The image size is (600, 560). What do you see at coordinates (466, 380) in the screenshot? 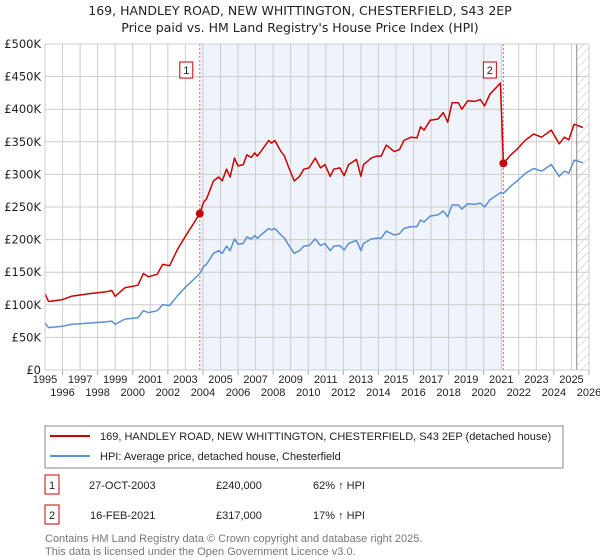
I see `x-tick-label: 2019` at bounding box center [466, 380].